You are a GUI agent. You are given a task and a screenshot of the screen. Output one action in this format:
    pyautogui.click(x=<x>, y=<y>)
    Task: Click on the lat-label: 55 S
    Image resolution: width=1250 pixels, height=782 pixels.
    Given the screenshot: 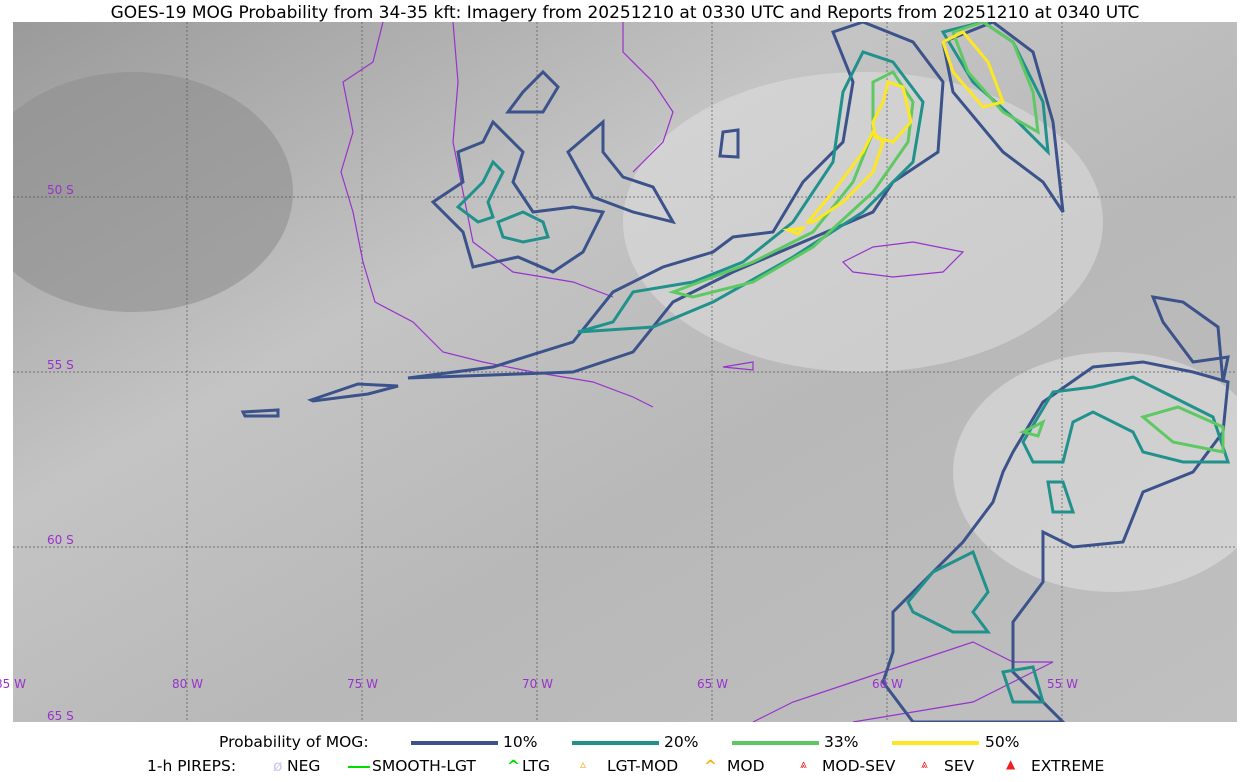 What is the action you would take?
    pyautogui.click(x=60, y=365)
    